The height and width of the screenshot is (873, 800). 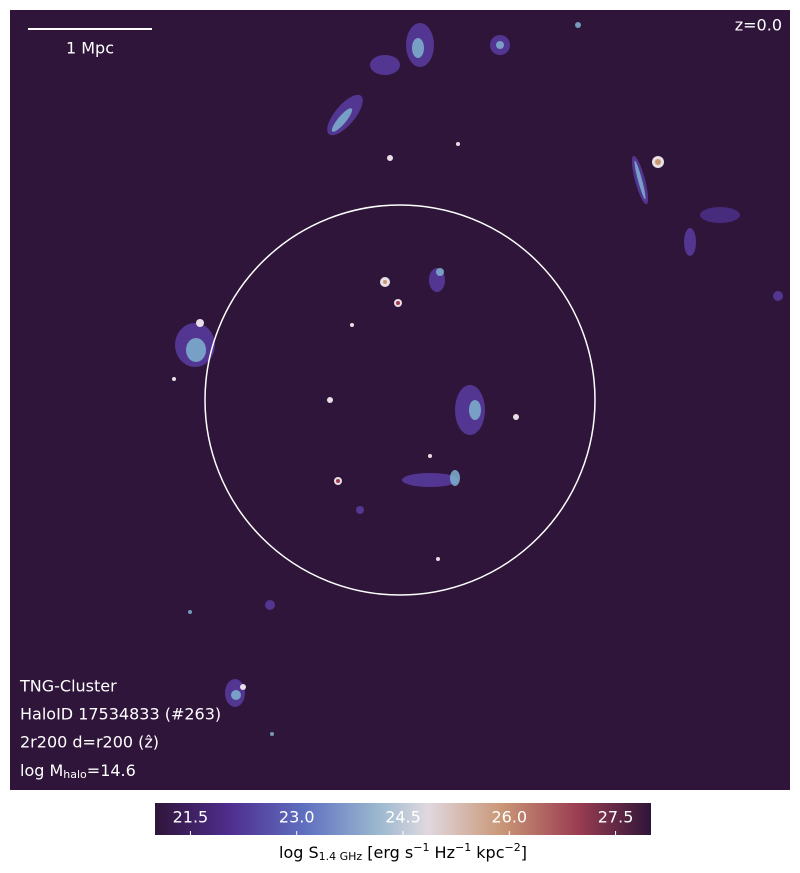 What do you see at coordinates (89, 742) in the screenshot?
I see `info-line: 2r200 d=r200 (ẑ)` at bounding box center [89, 742].